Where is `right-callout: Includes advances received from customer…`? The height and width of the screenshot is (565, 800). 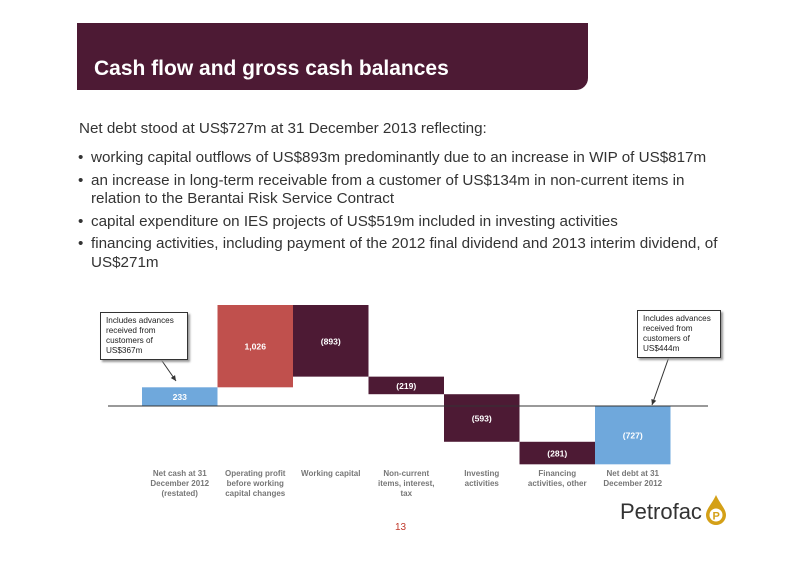
right-callout: Includes advances received from customer… is located at coordinates (679, 334).